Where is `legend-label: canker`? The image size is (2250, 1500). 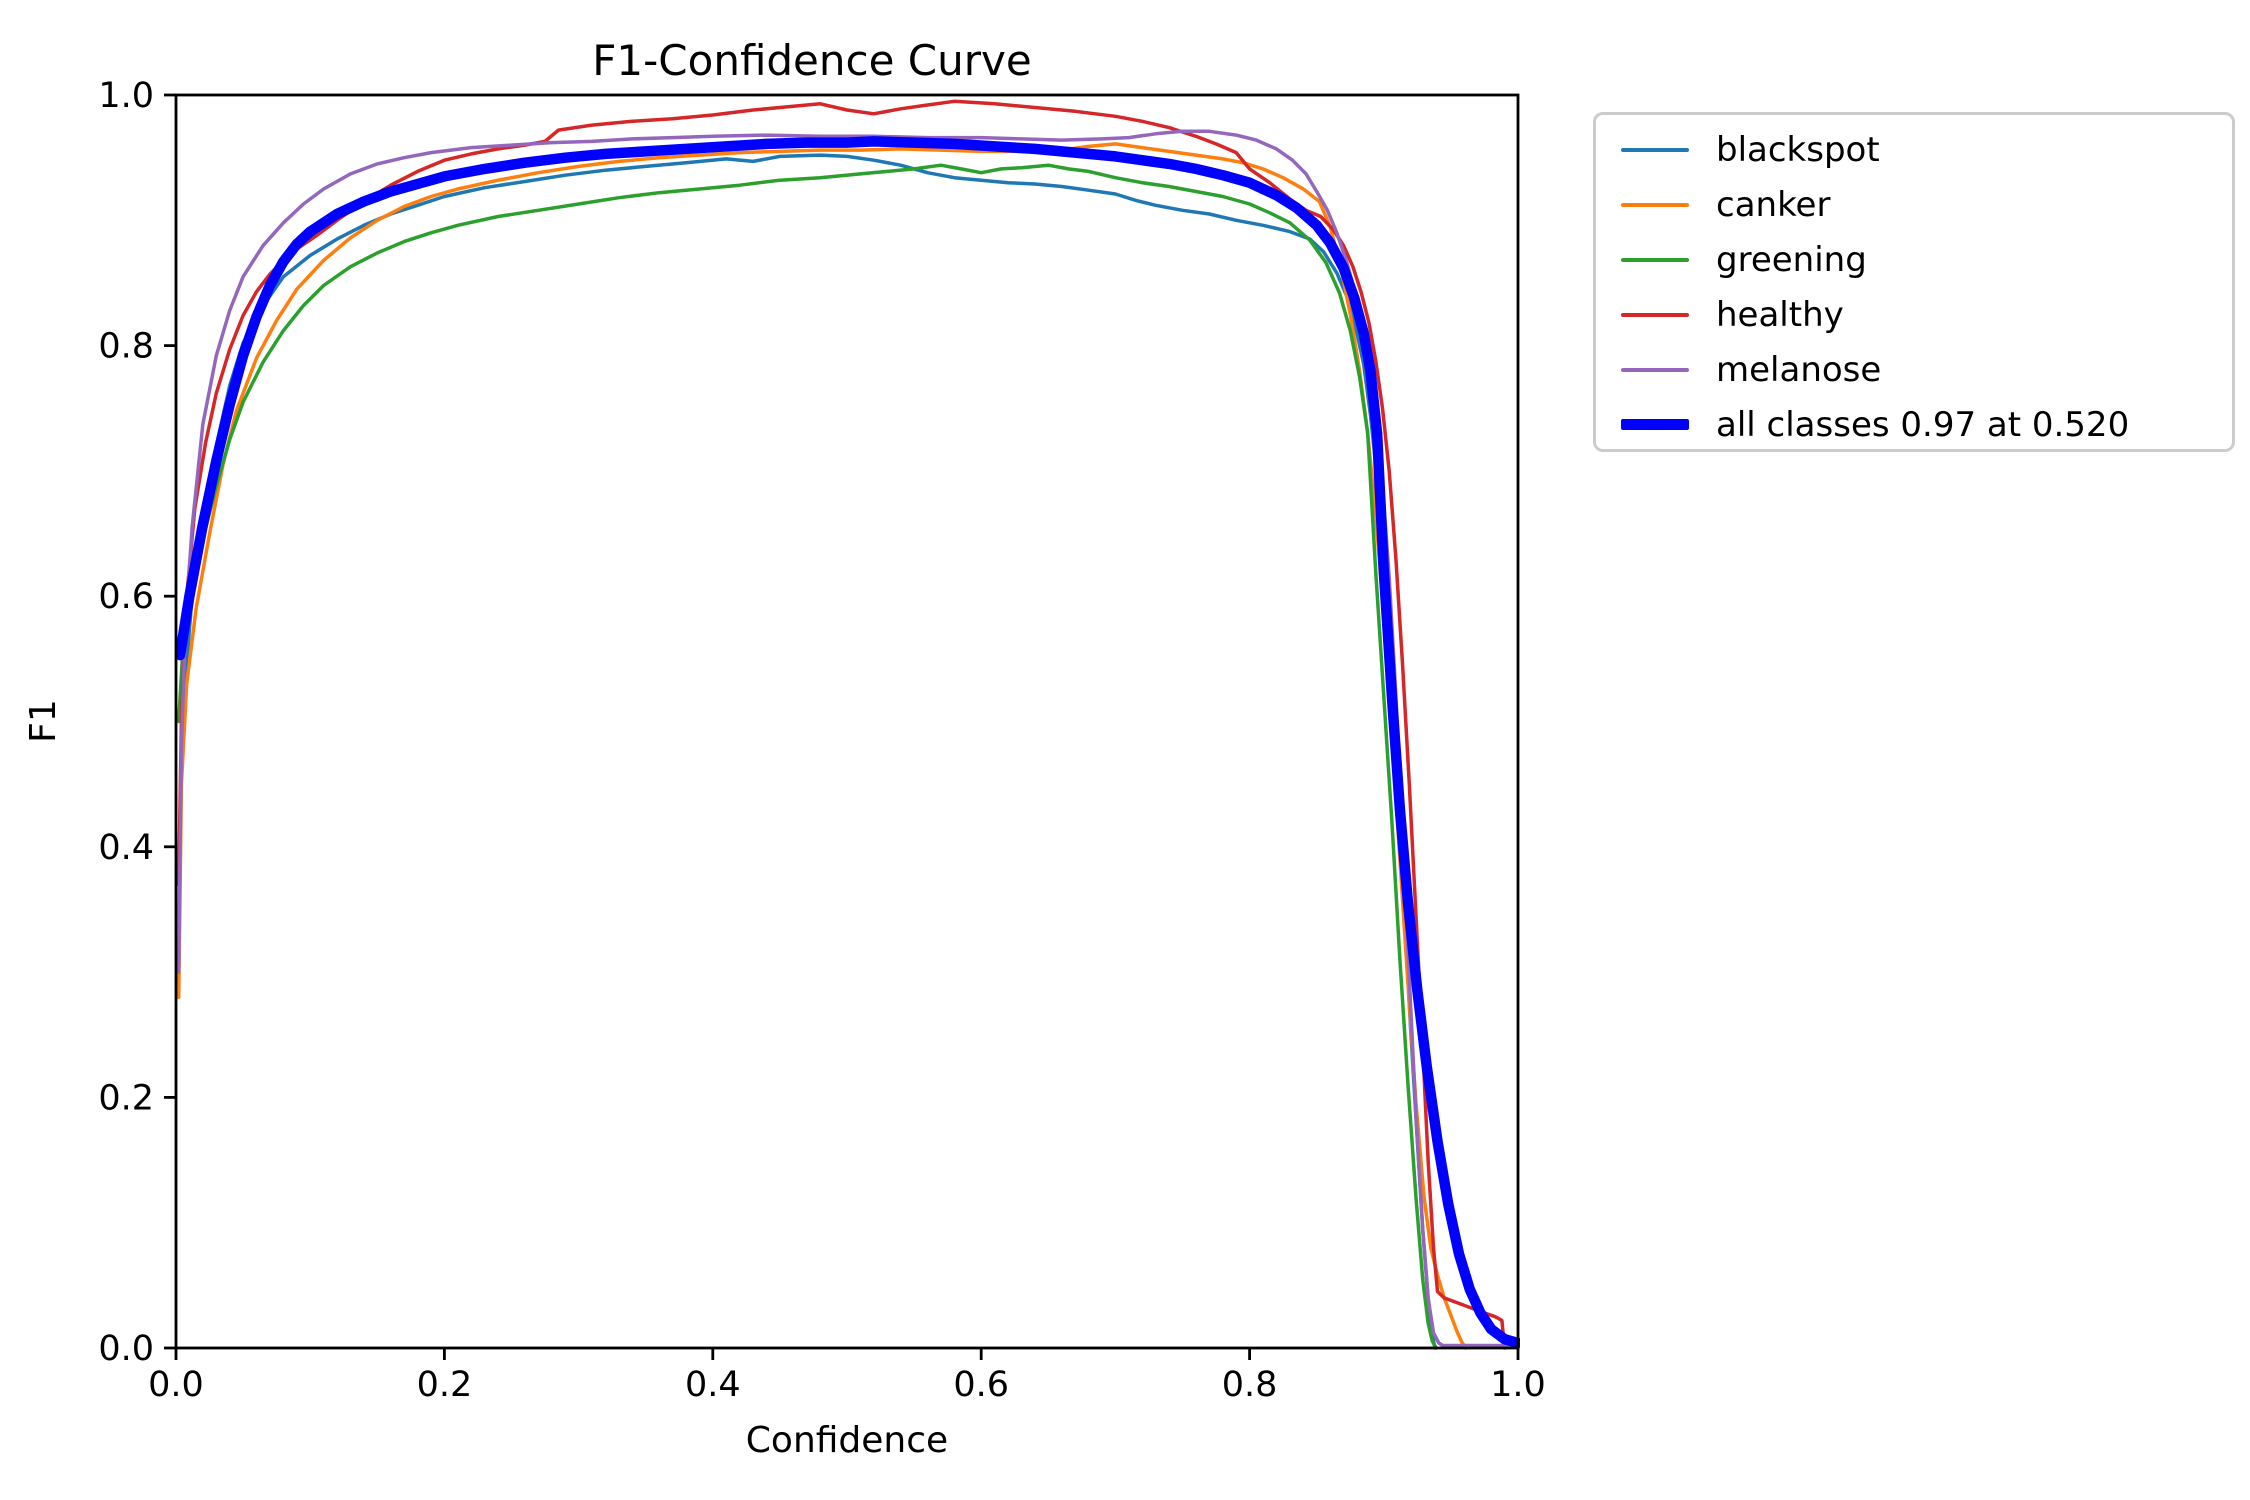 legend-label: canker is located at coordinates (1773, 204).